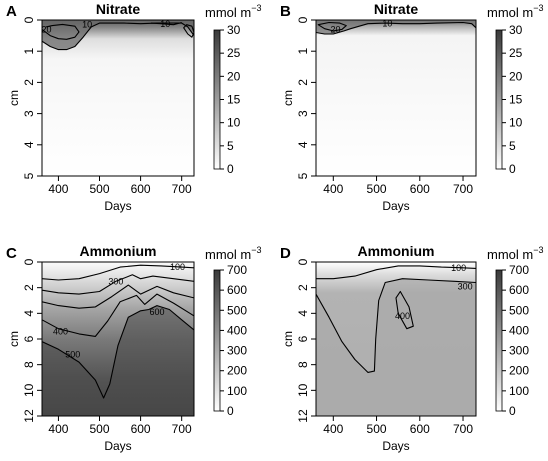 The height and width of the screenshot is (461, 548). Describe the element at coordinates (516, 53) in the screenshot. I see `colorbar-tick-label: 25` at that location.